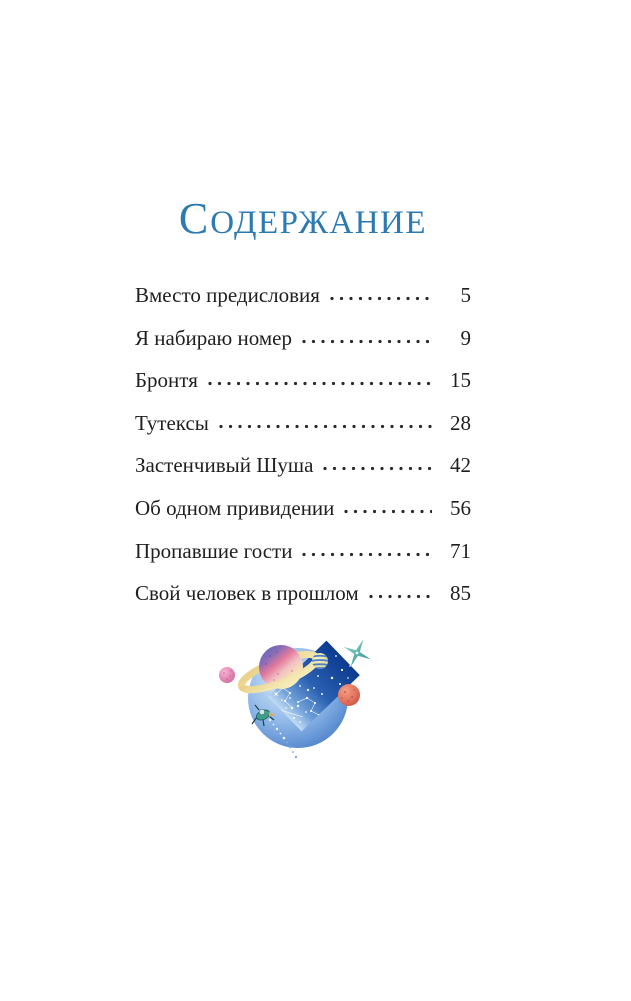  I want to click on toc-entry-page: 42, so click(460, 465).